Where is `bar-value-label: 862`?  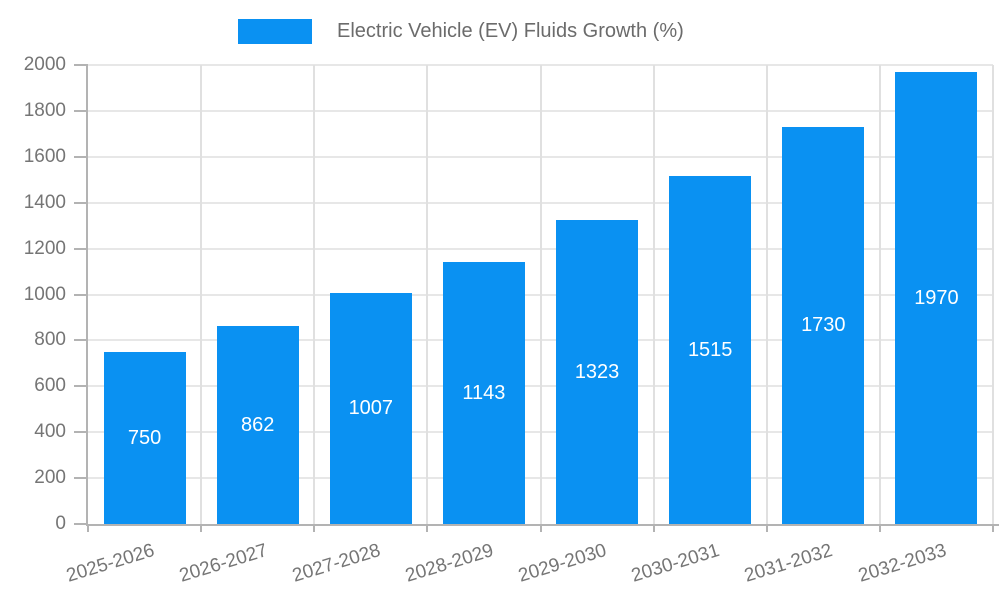
bar-value-label: 862 is located at coordinates (258, 425).